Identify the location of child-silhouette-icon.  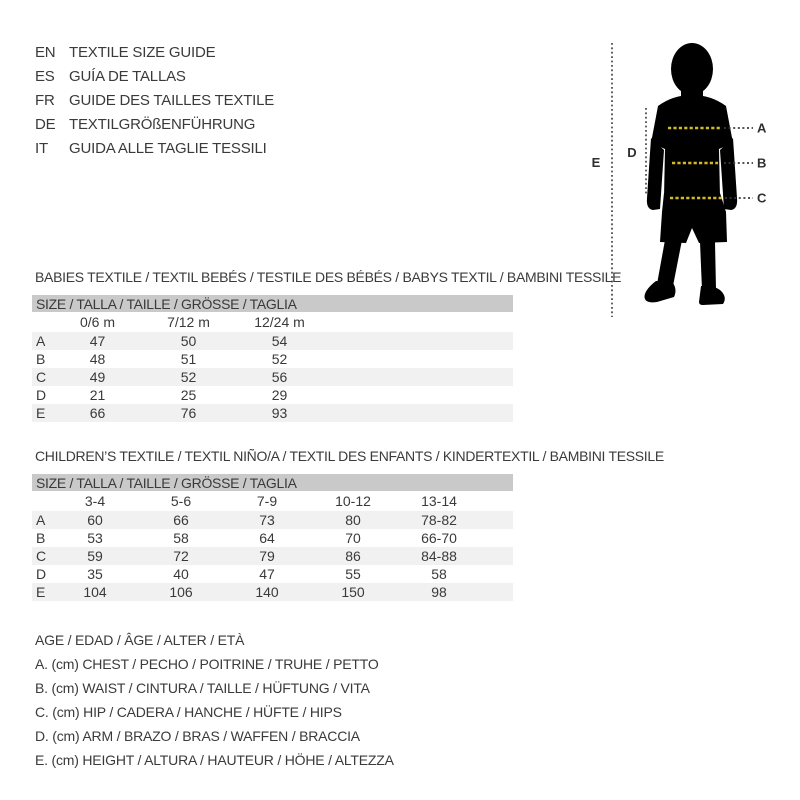
(691, 174).